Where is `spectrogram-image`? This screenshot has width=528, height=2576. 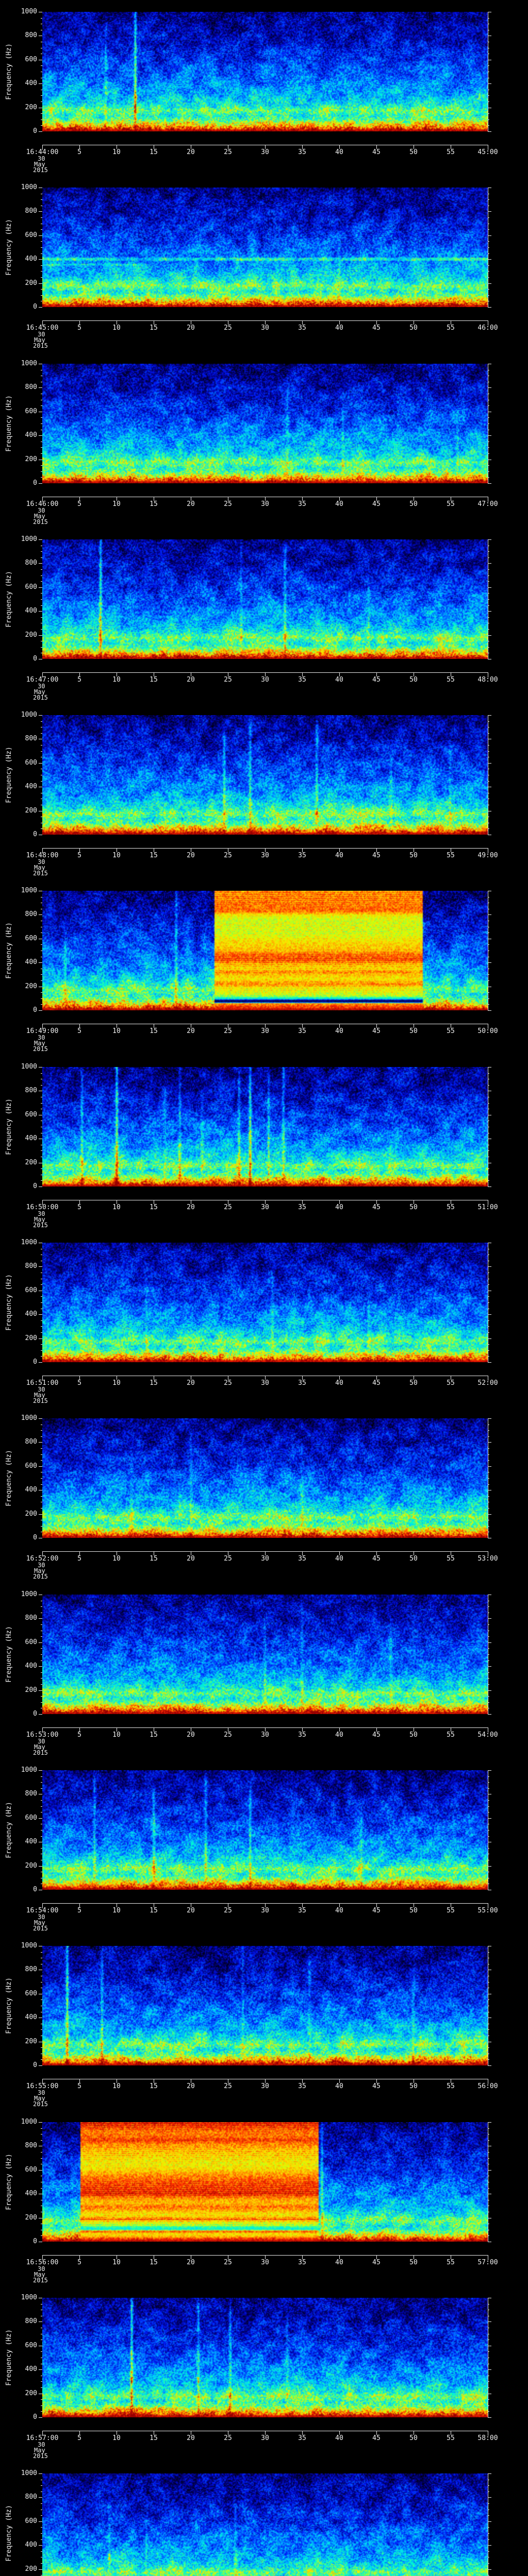 spectrogram-image is located at coordinates (265, 1127).